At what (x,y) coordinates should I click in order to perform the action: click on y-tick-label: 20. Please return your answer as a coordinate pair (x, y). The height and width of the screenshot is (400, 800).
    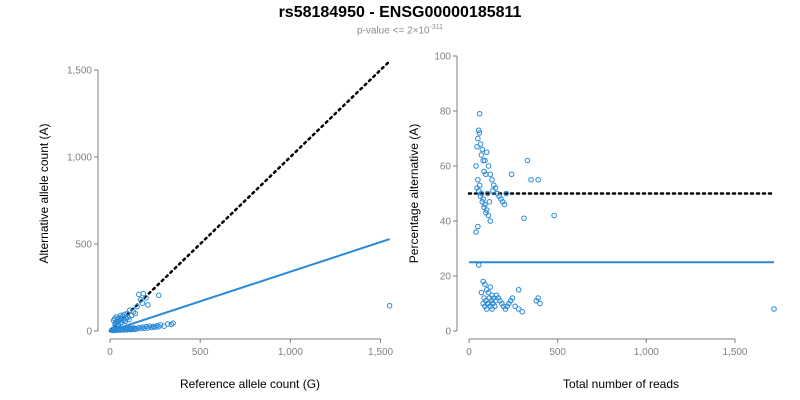
    Looking at the image, I should click on (446, 277).